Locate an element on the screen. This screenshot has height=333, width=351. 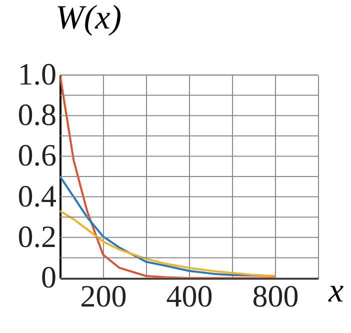
y-tick-label: 0.6 is located at coordinates (37, 155).